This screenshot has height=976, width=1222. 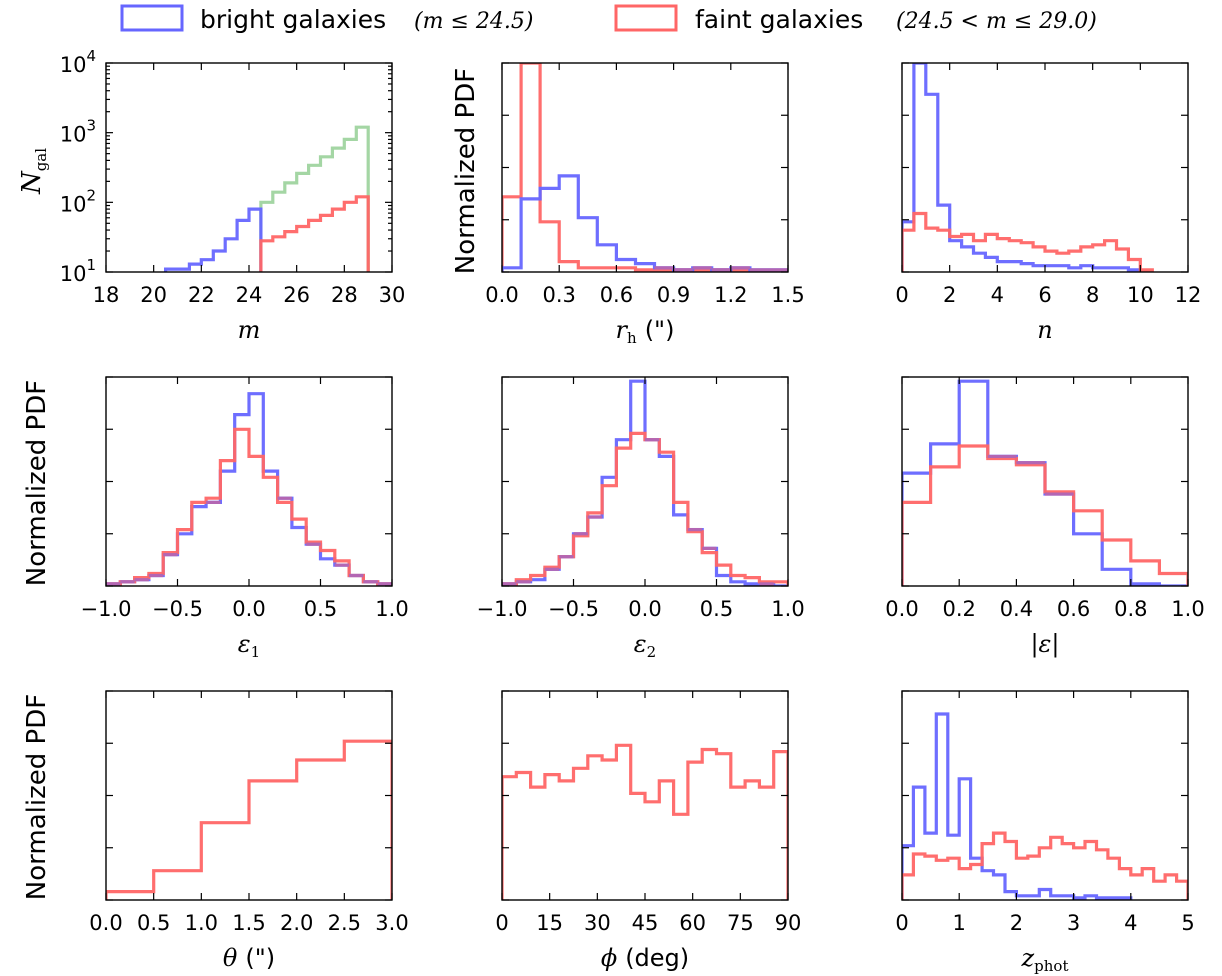 I want to click on panel-m: 18 20 22 24 26 28 30 10¹ 10² 10³ 10⁴ m, so click(x=233, y=195).